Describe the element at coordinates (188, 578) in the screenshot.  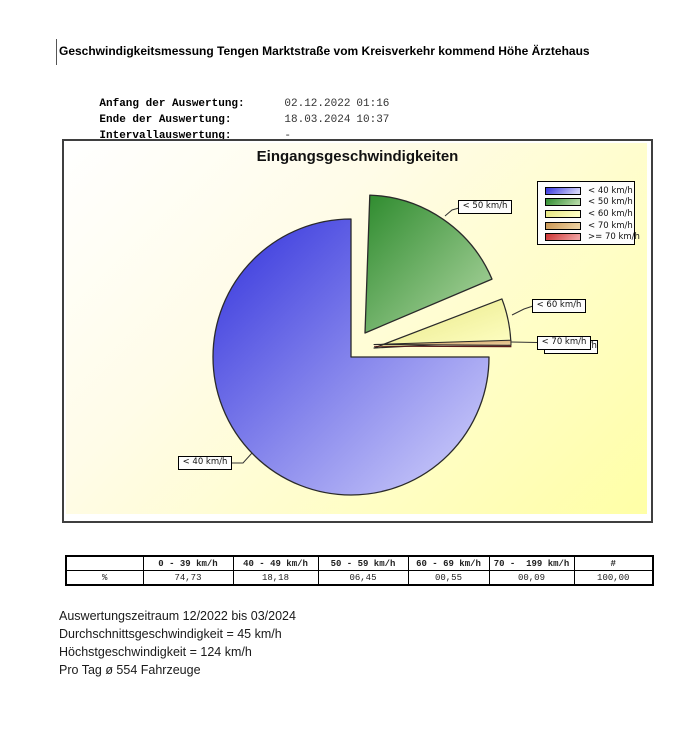
I see `table-data-cell: 74,73` at that location.